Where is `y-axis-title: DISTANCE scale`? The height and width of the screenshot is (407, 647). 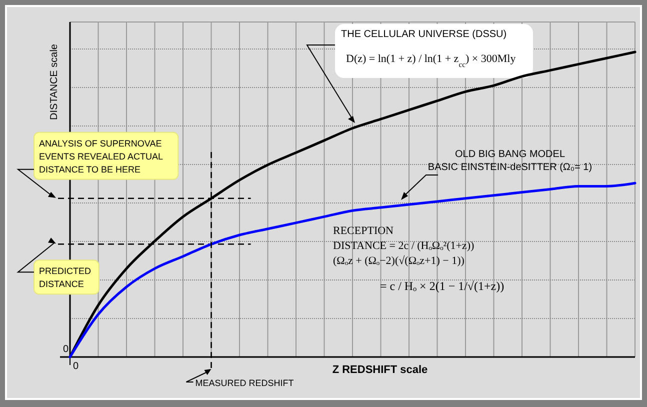 y-axis-title: DISTANCE scale is located at coordinates (54, 82).